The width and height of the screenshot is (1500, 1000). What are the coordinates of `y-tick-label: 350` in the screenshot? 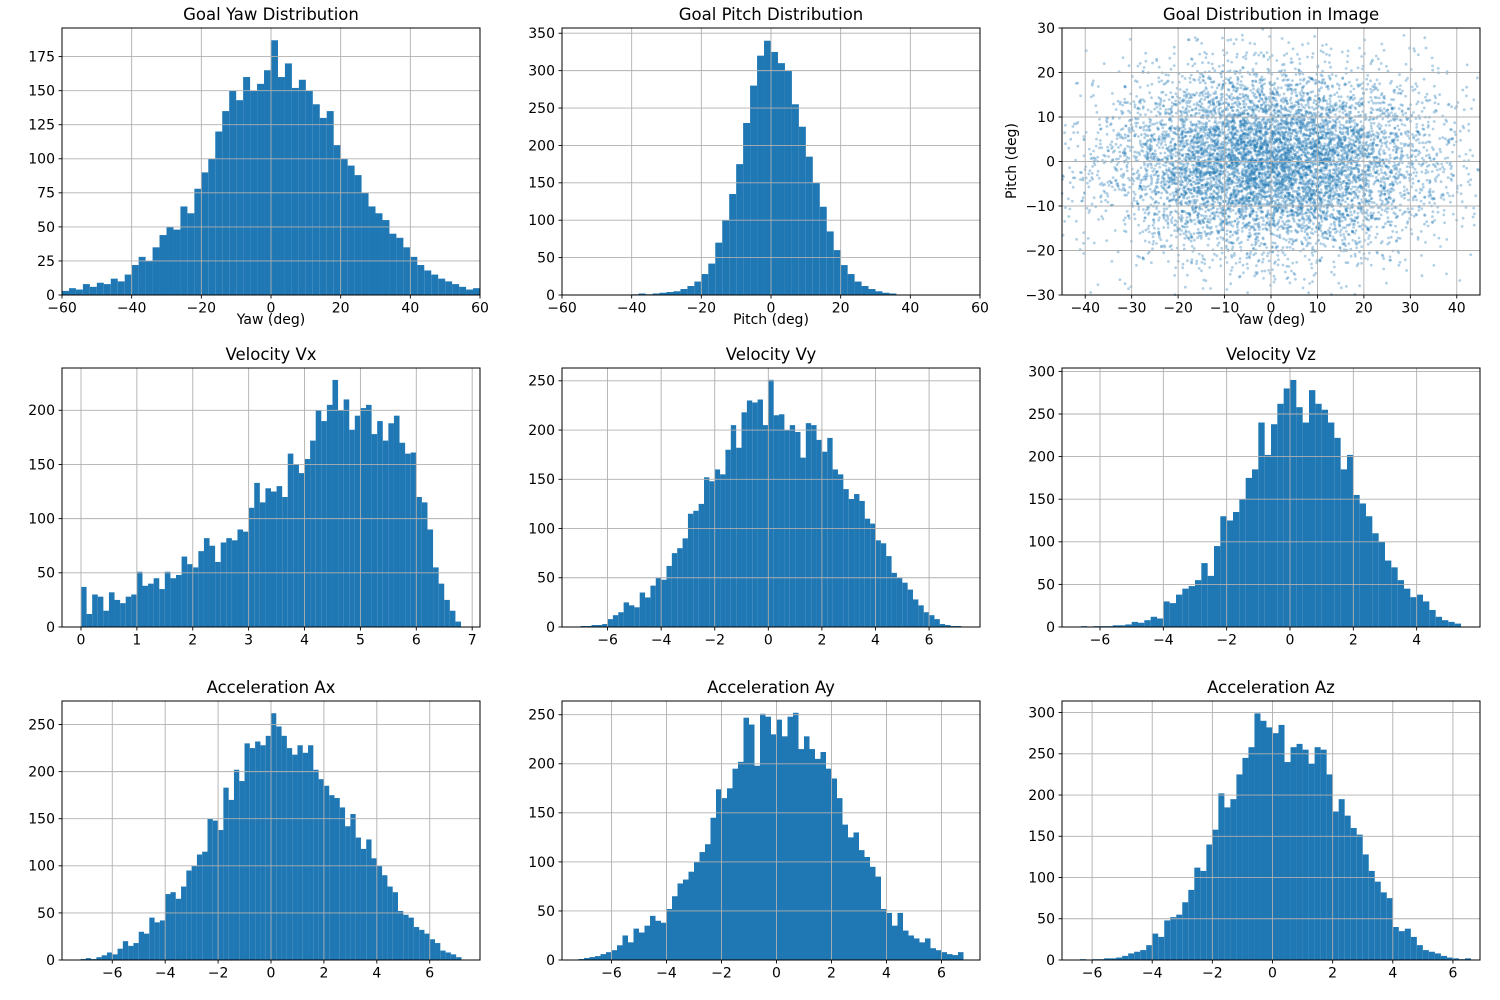 It's located at (541, 34).